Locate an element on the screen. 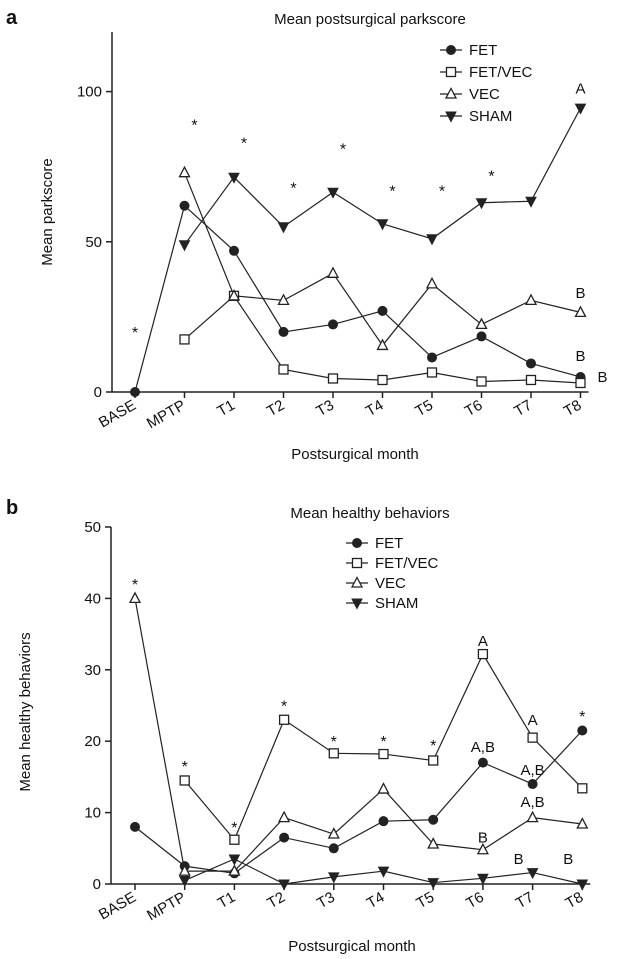 This screenshot has height=959, width=618. panel-a-x-tick-label: T4 is located at coordinates (375, 408).